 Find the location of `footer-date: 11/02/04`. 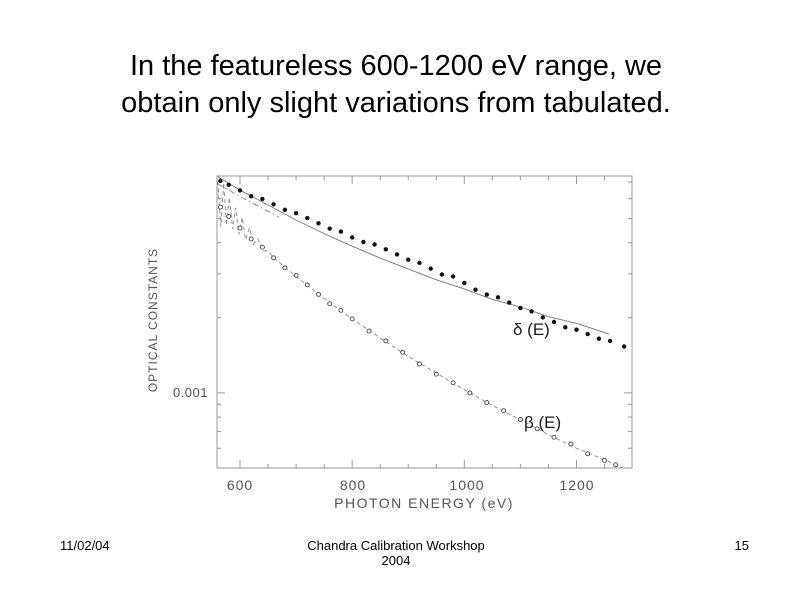

footer-date: 11/02/04 is located at coordinates (85, 545).